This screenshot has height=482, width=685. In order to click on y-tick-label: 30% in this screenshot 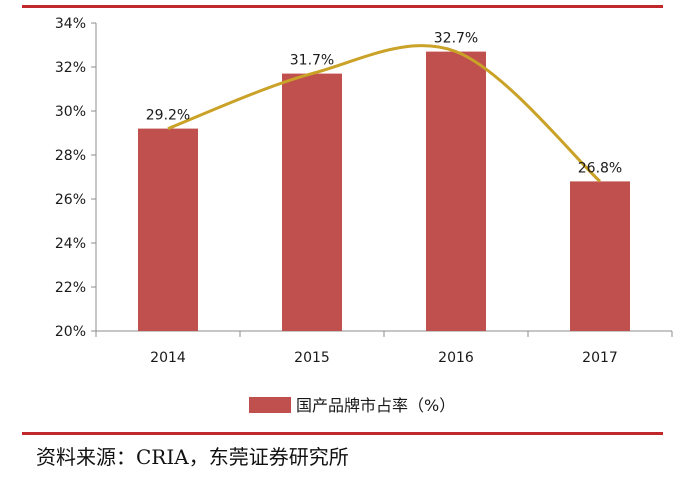, I will do `click(70, 112)`.